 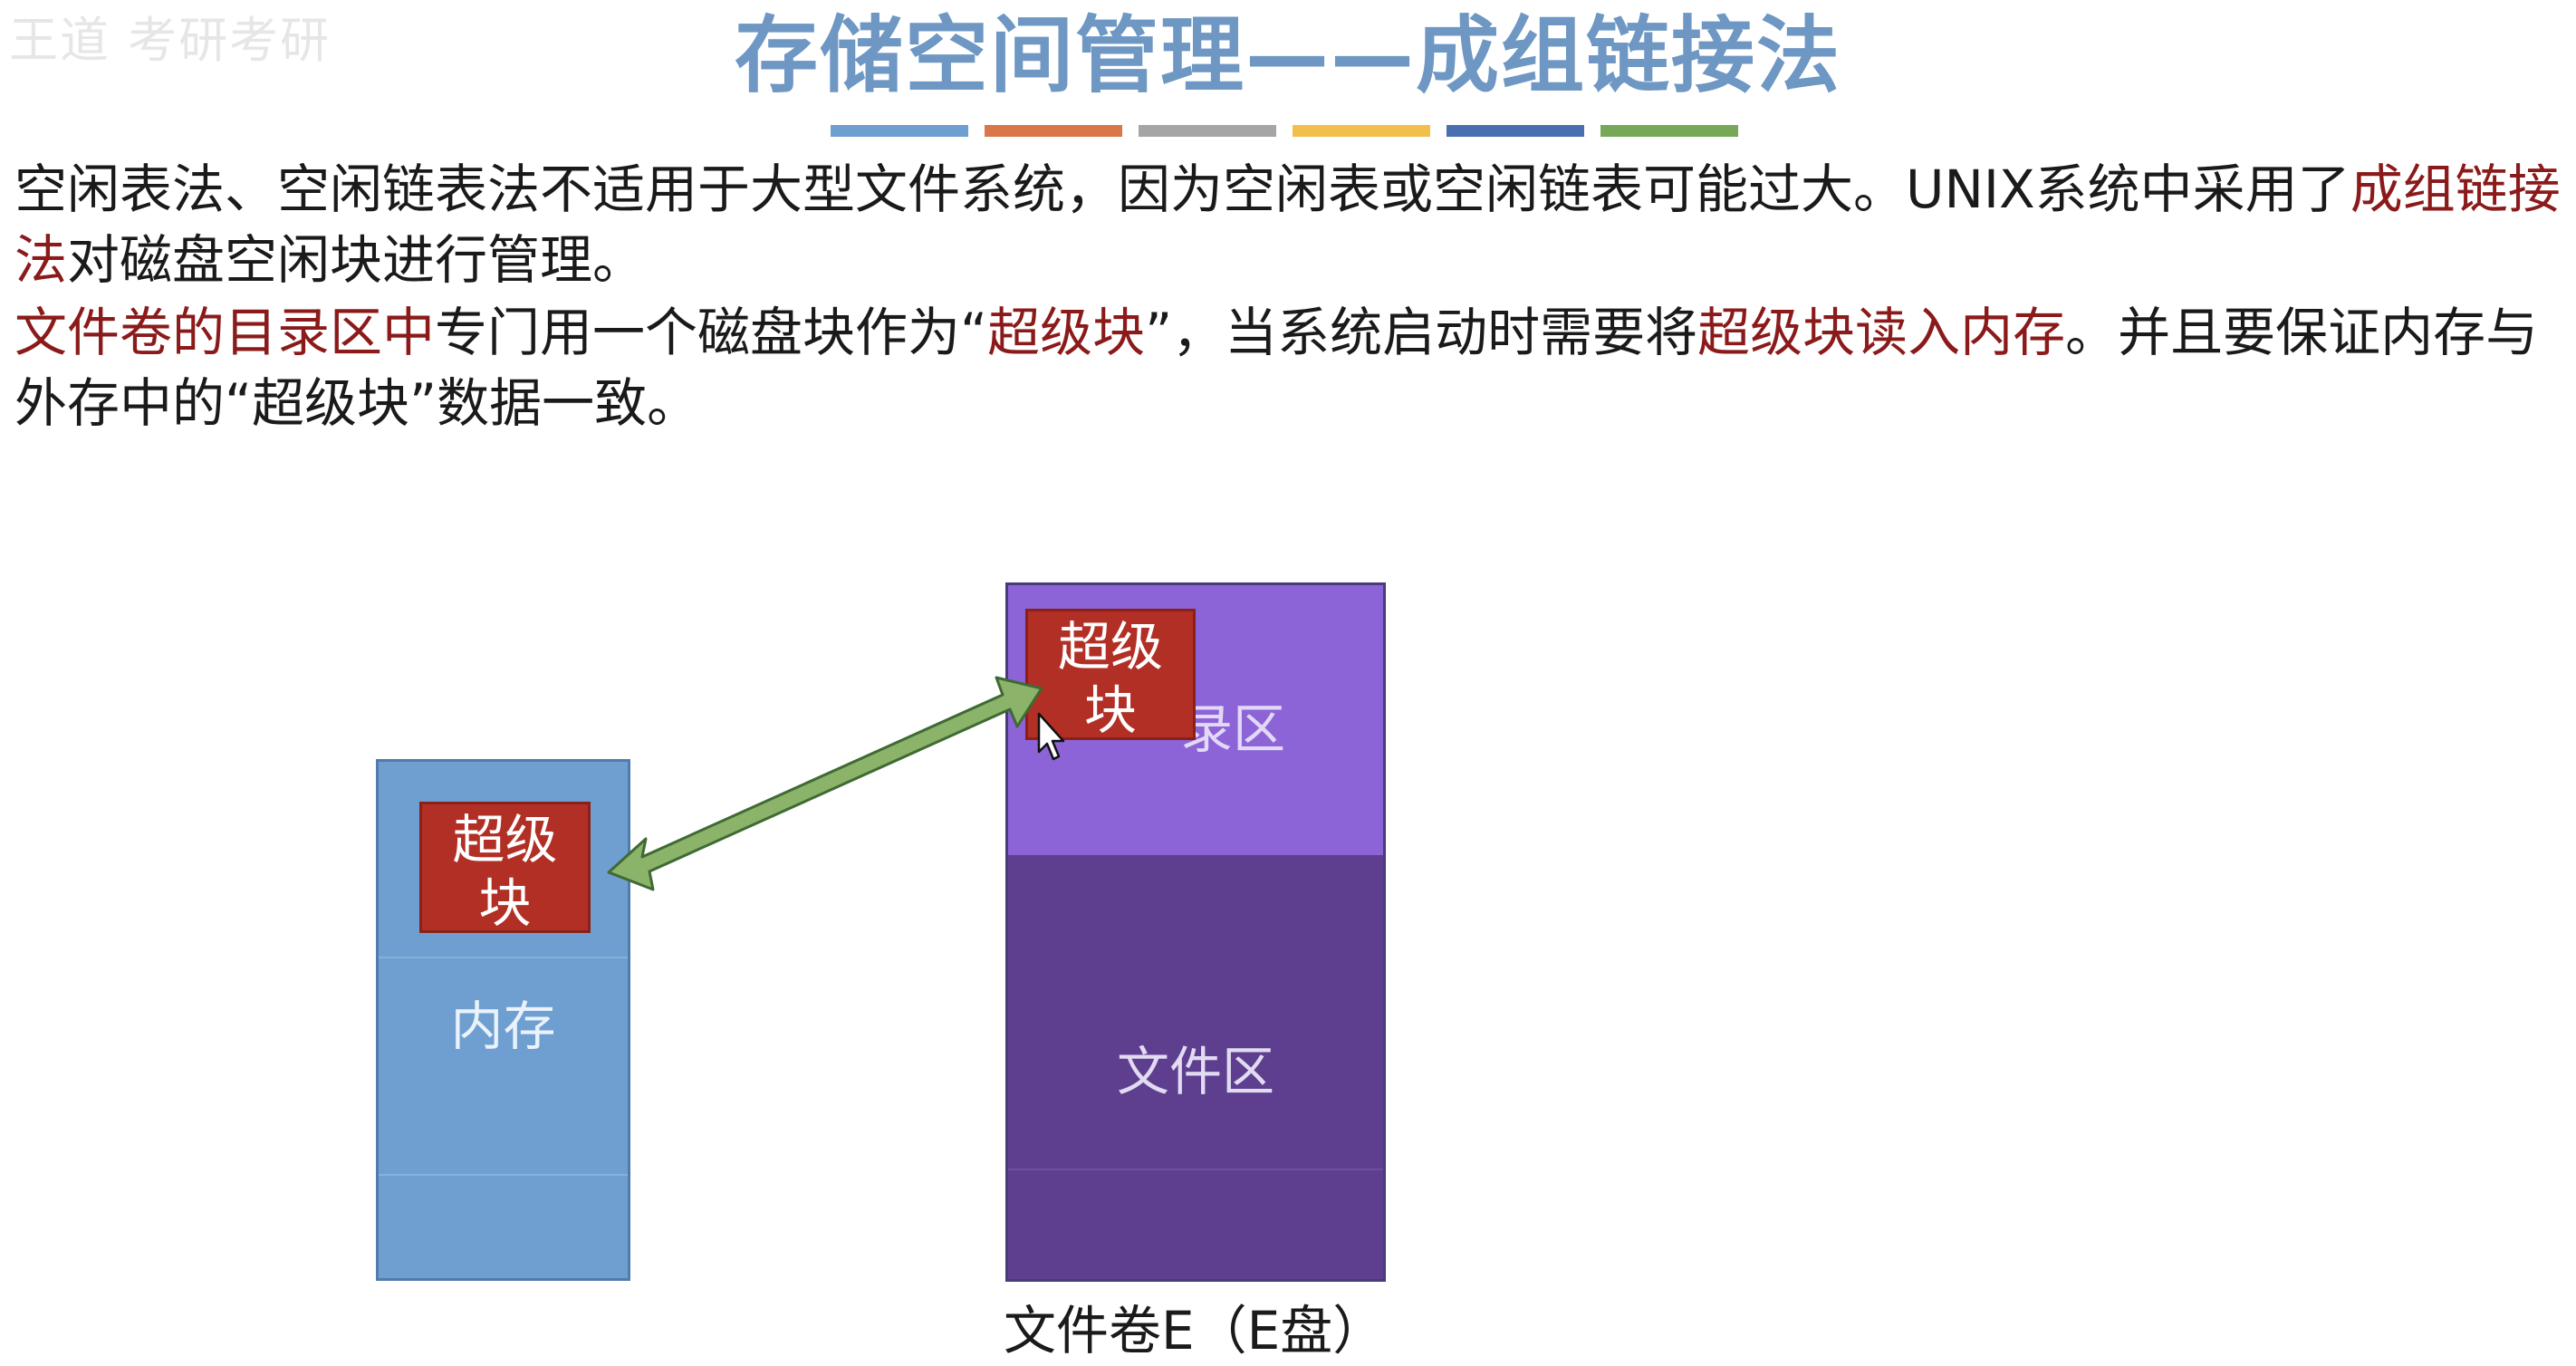 What do you see at coordinates (505, 840) in the screenshot?
I see `memory-superblock-line1: 超级` at bounding box center [505, 840].